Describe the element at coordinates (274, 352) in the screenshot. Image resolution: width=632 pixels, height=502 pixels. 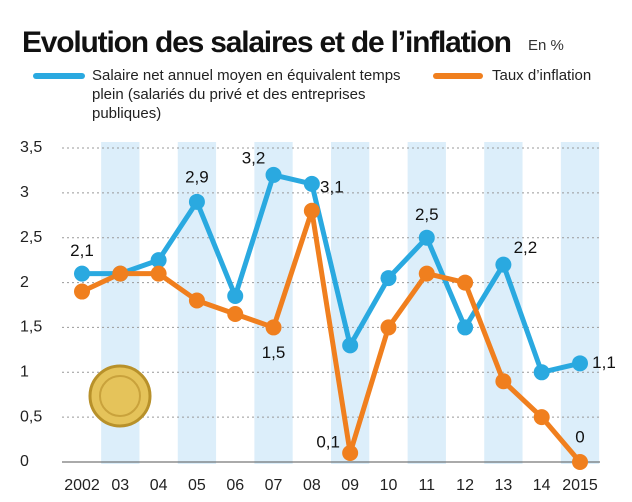
I see `data-label: 1,5` at that location.